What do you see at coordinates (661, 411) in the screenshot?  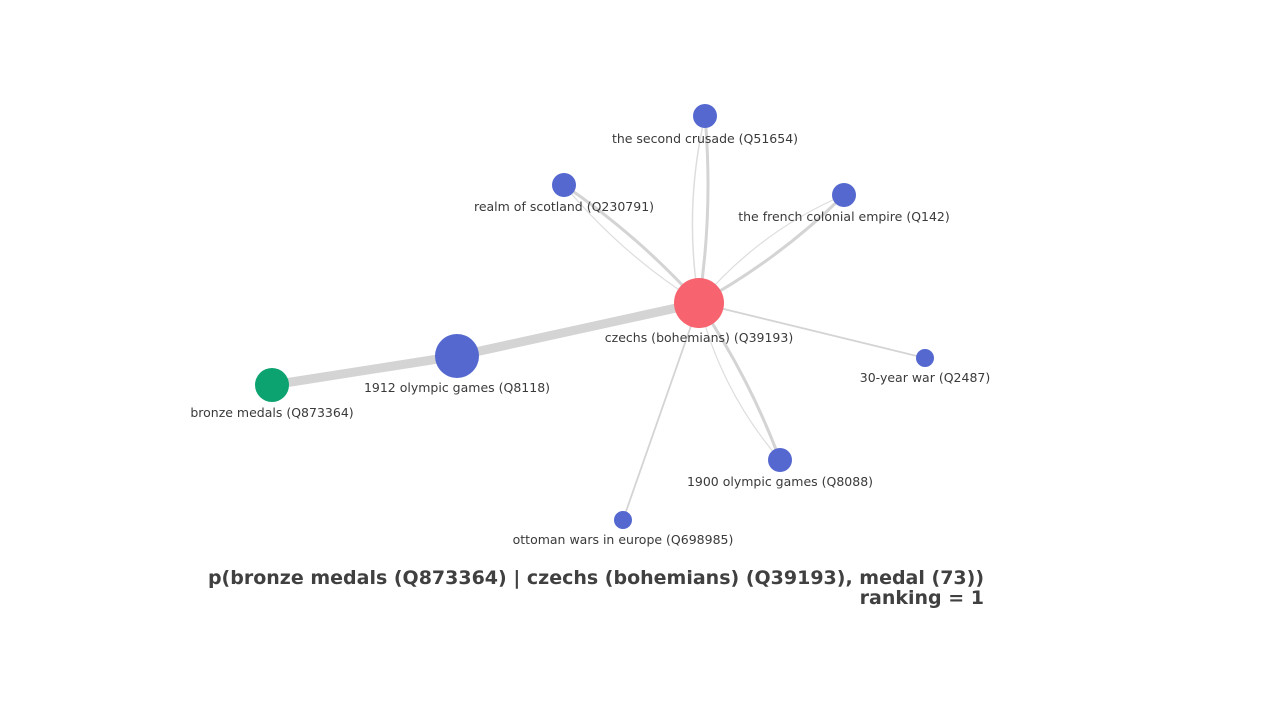 I see `edge-czechs-ottoman` at bounding box center [661, 411].